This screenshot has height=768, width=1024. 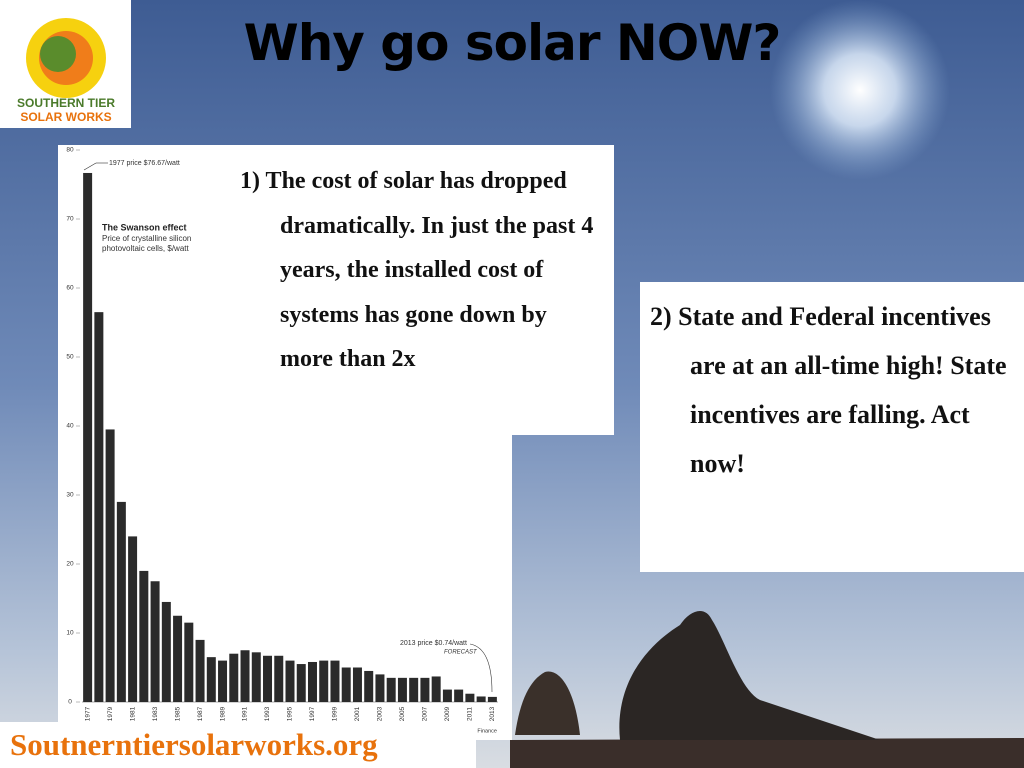 I want to click on x-tick-label: 1977, so click(x=87, y=713).